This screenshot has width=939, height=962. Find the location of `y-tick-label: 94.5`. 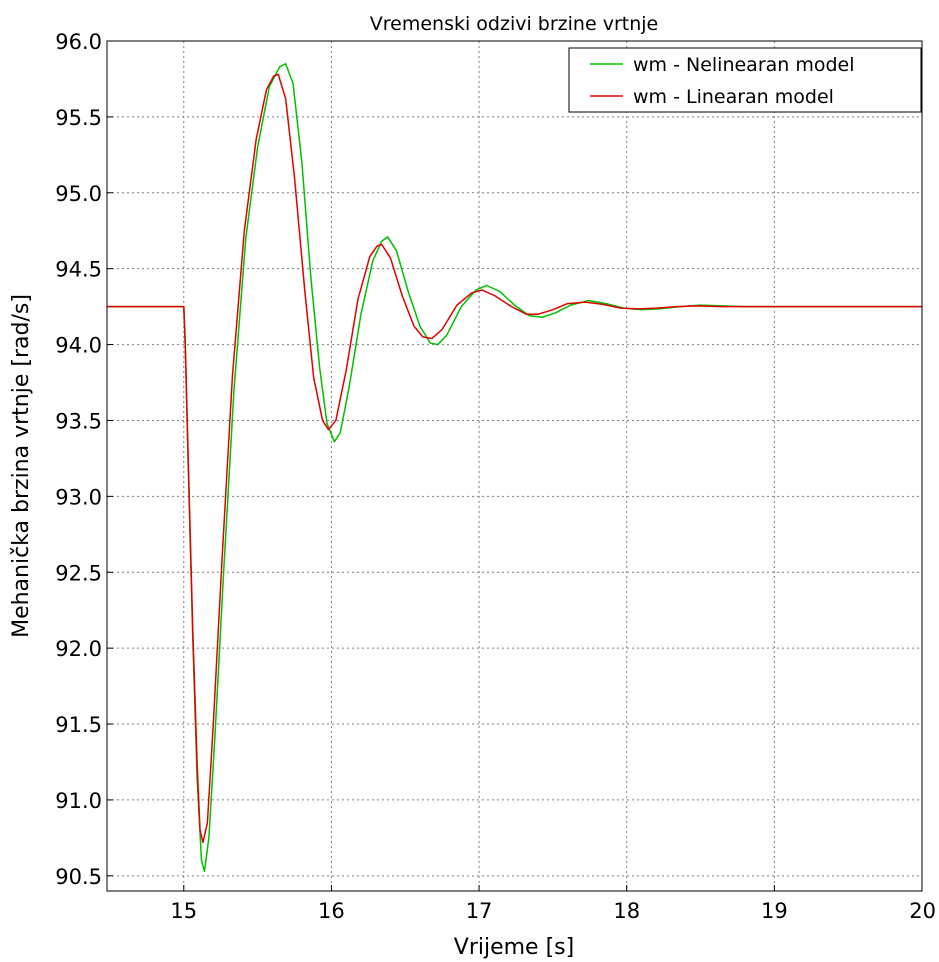

y-tick-label: 94.5 is located at coordinates (78, 270).